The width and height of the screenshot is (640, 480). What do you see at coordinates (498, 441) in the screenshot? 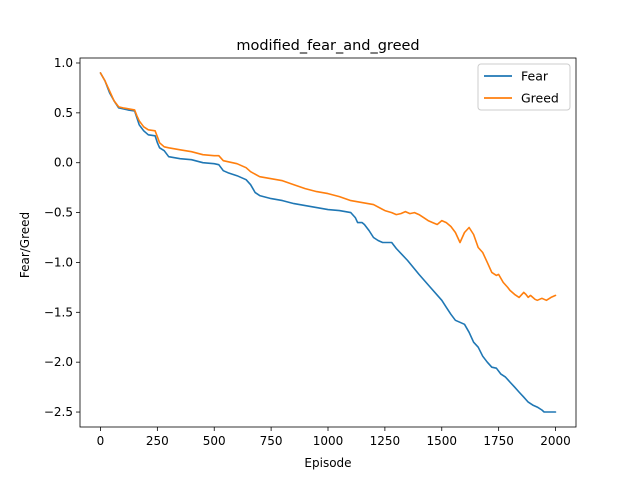
I see `x-tick-label: 1750` at bounding box center [498, 441].